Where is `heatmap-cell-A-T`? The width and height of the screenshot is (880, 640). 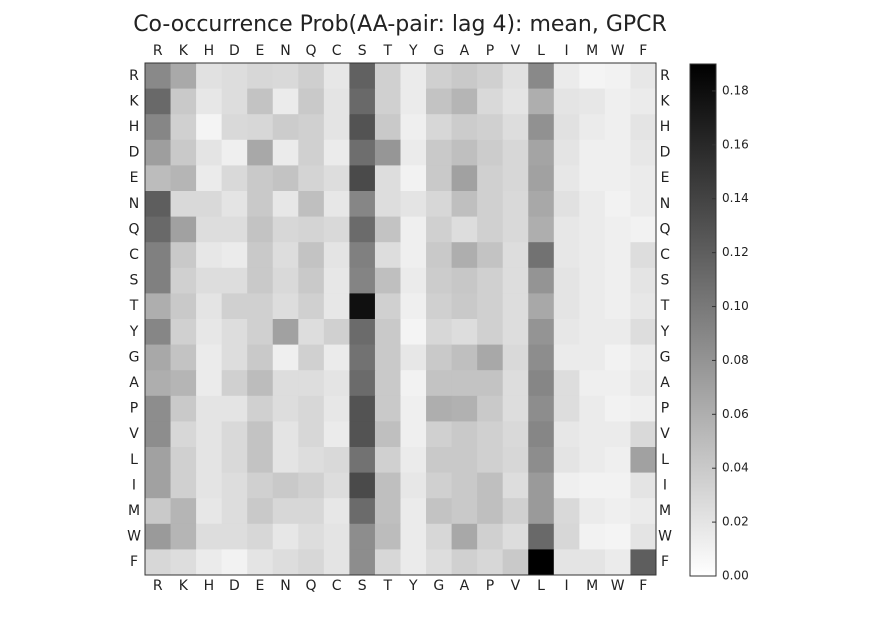 heatmap-cell-A-T is located at coordinates (387, 383).